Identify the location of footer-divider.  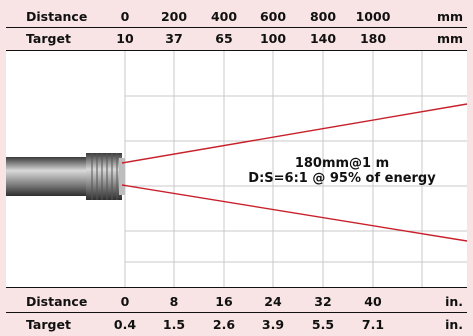
(236, 312).